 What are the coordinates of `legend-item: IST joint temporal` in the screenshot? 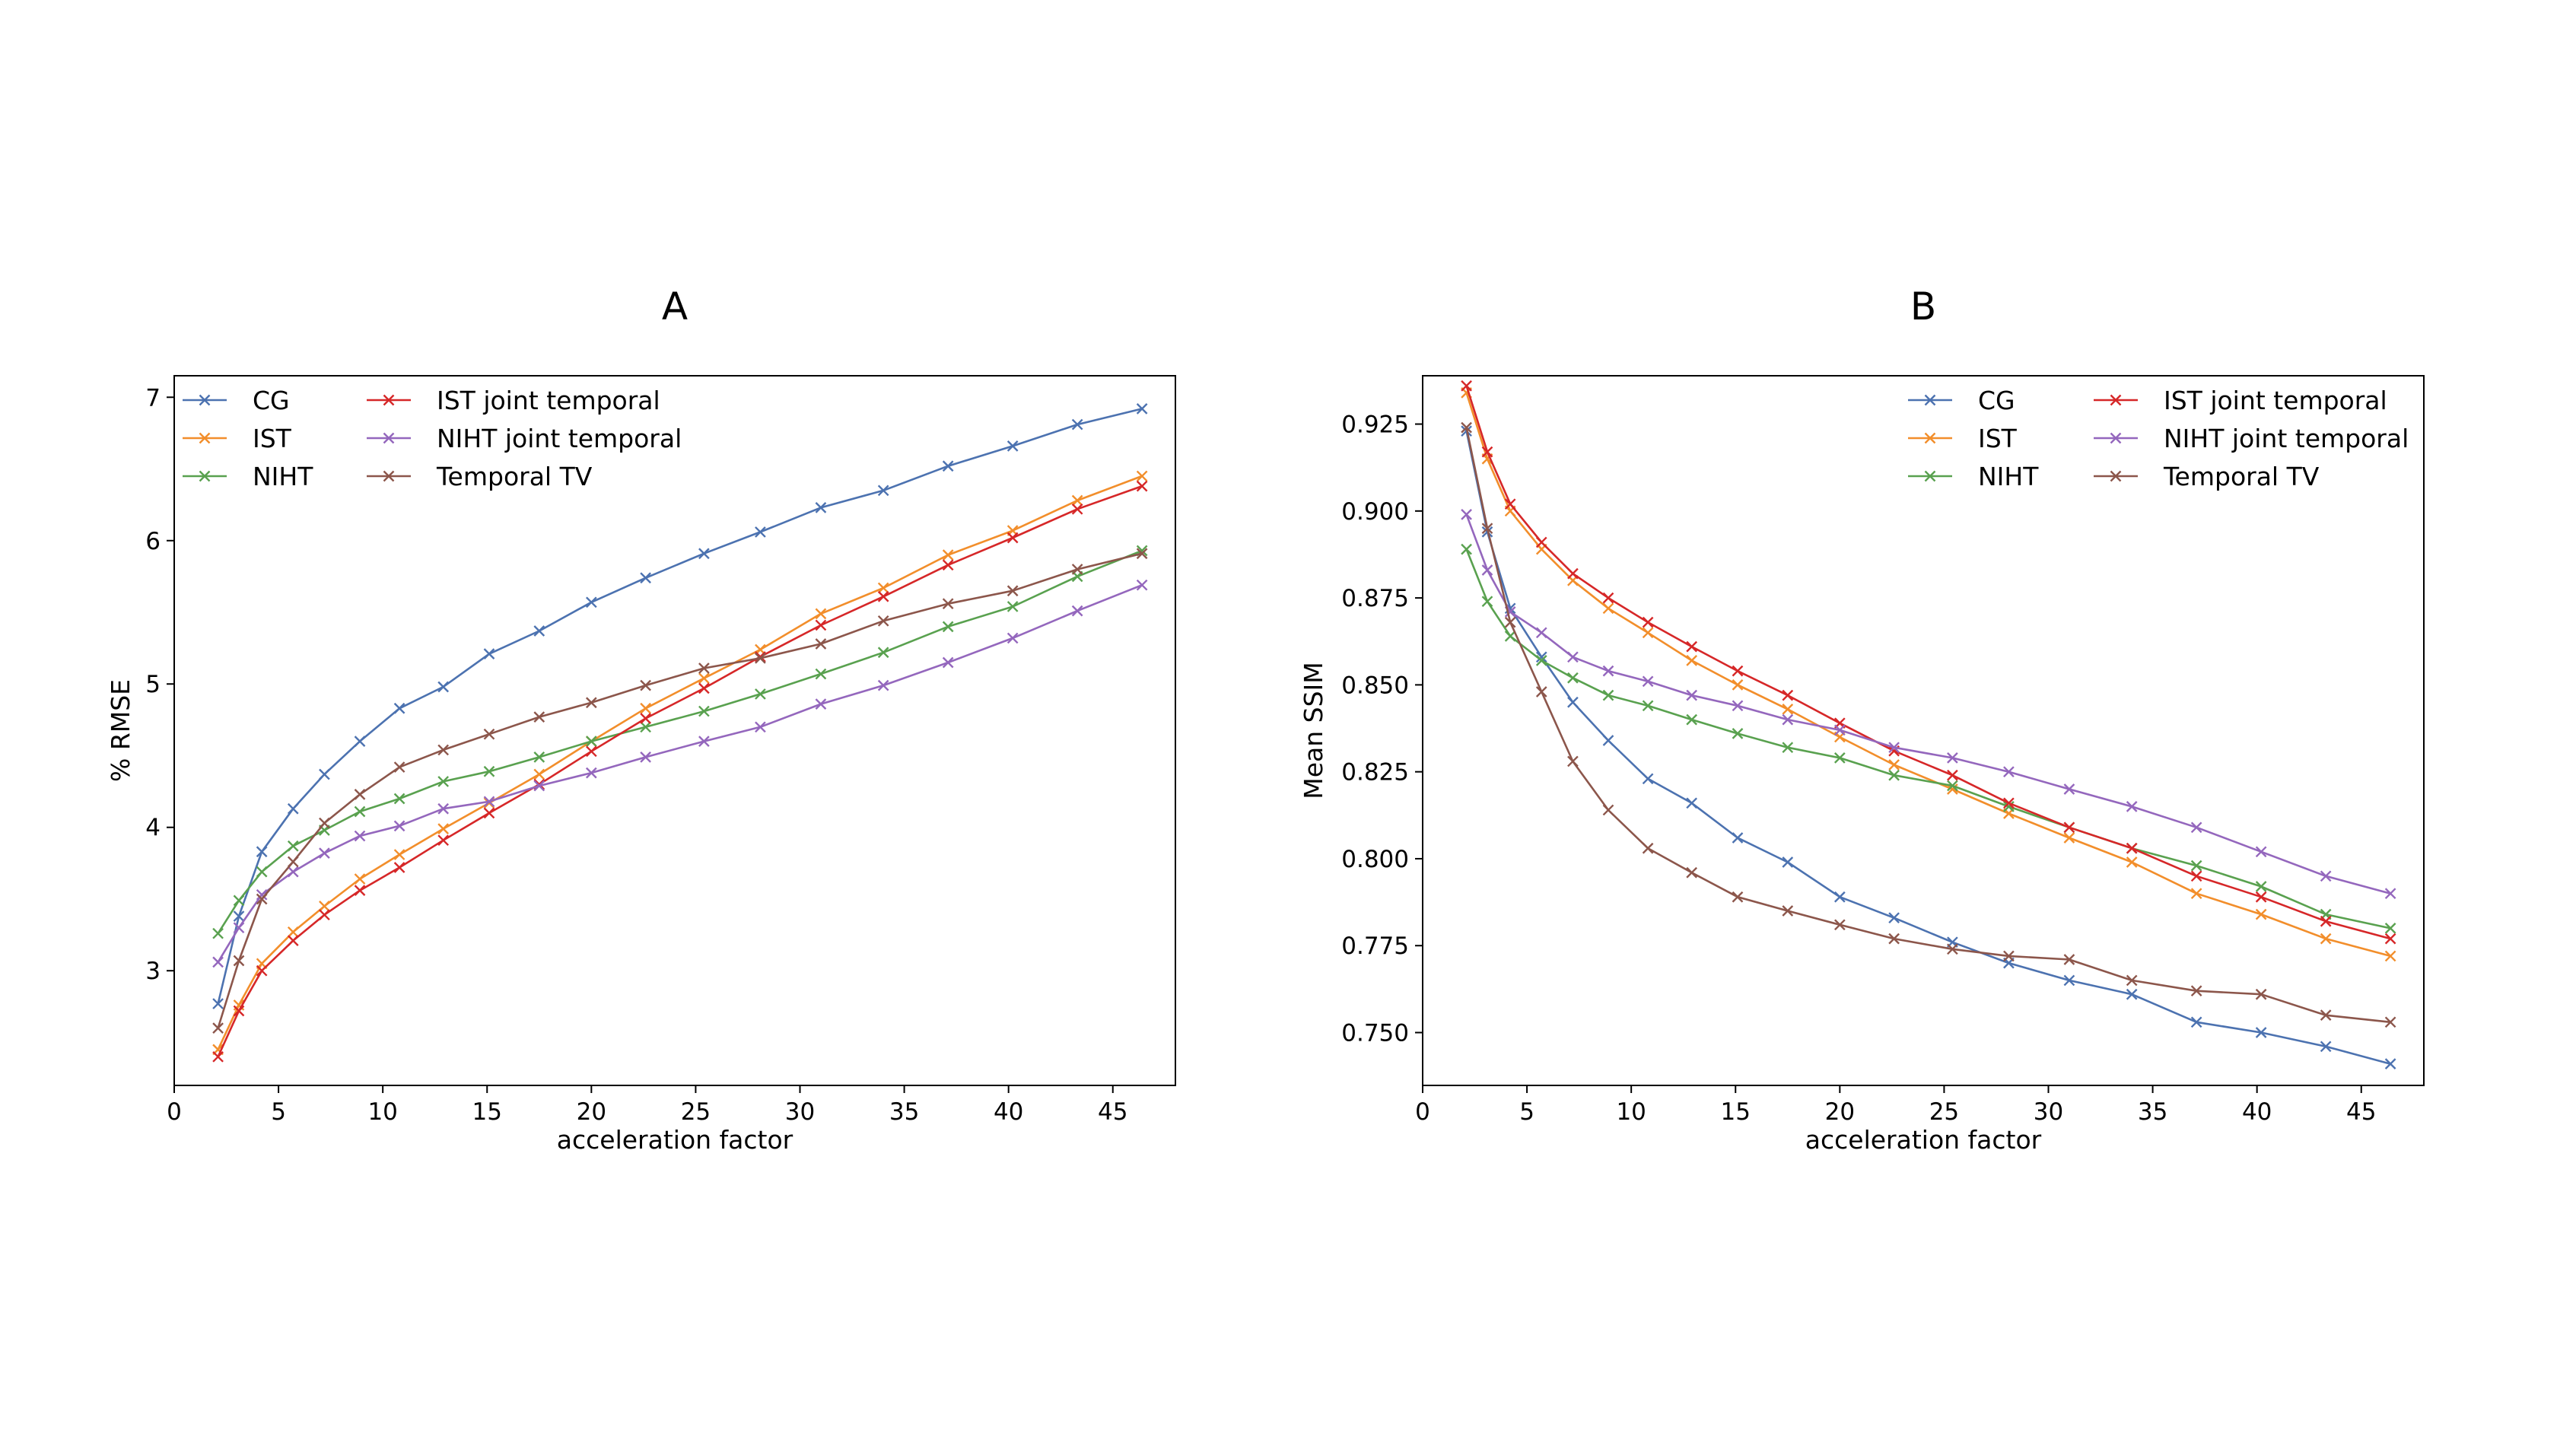 It's located at (513, 400).